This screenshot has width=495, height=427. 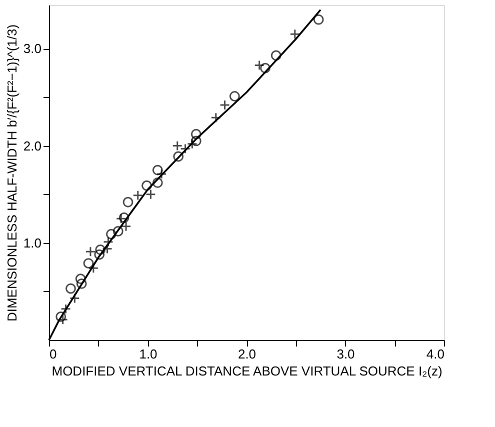 What do you see at coordinates (148, 354) in the screenshot?
I see `x-tick-label: 1.0` at bounding box center [148, 354].